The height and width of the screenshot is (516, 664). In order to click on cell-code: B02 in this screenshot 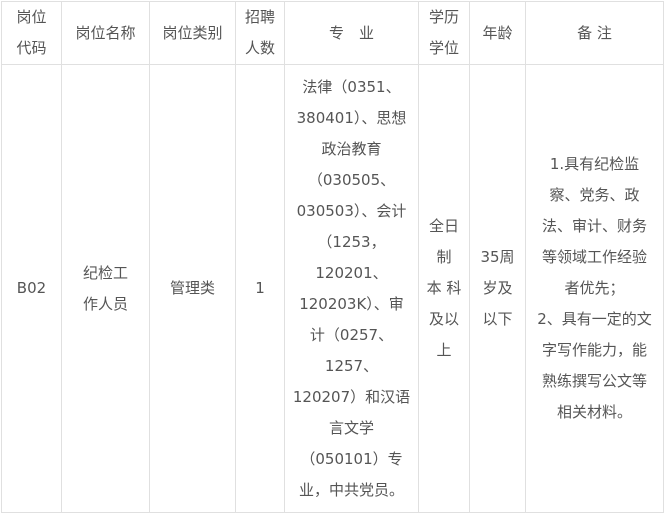, I will do `click(31, 288)`.